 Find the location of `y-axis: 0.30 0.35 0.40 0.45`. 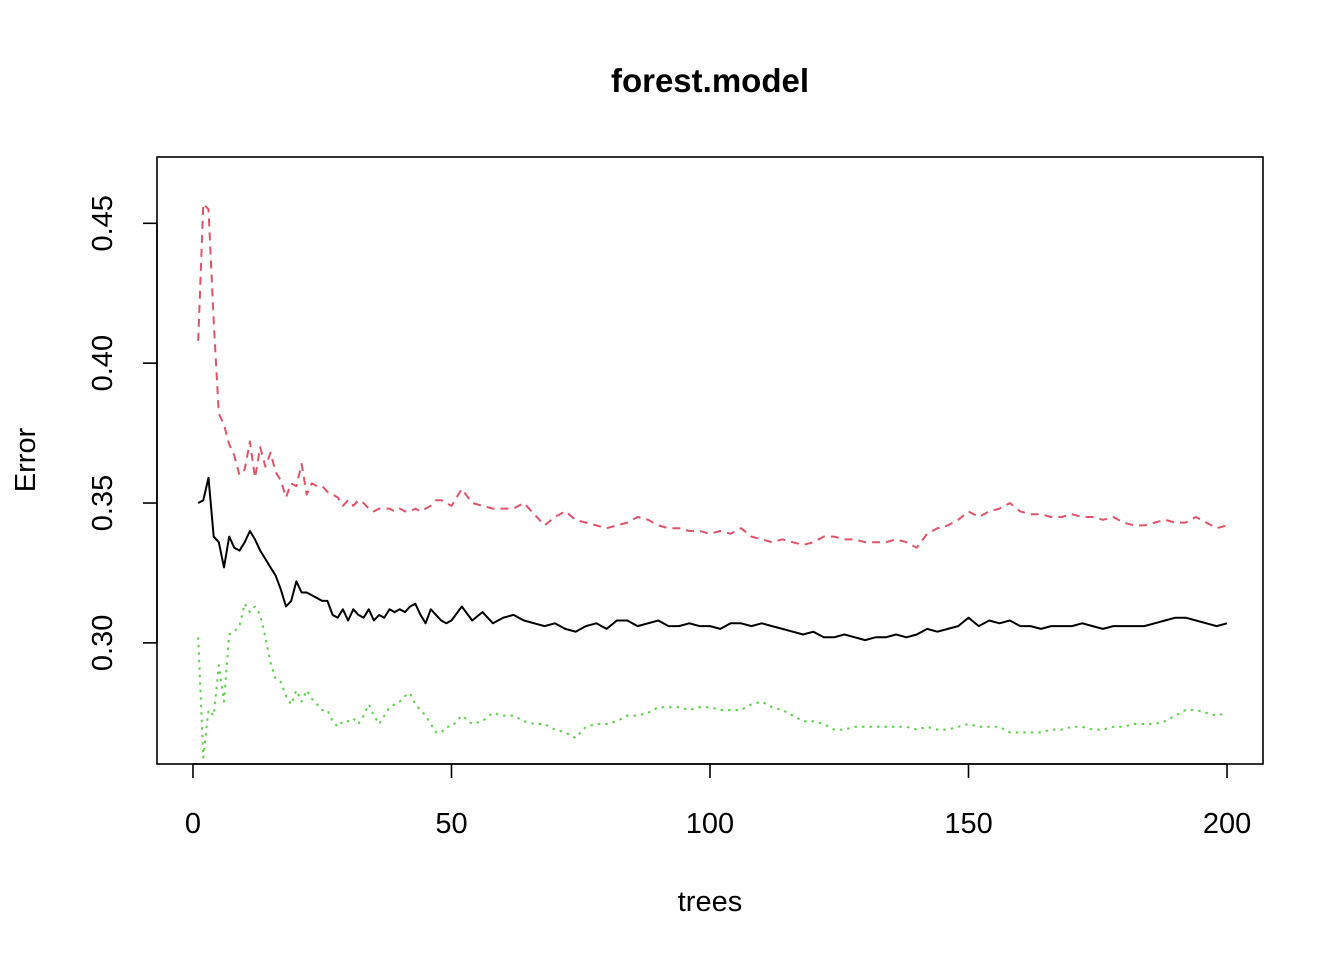

y-axis: 0.30 0.35 0.40 0.45 is located at coordinates (122, 433).